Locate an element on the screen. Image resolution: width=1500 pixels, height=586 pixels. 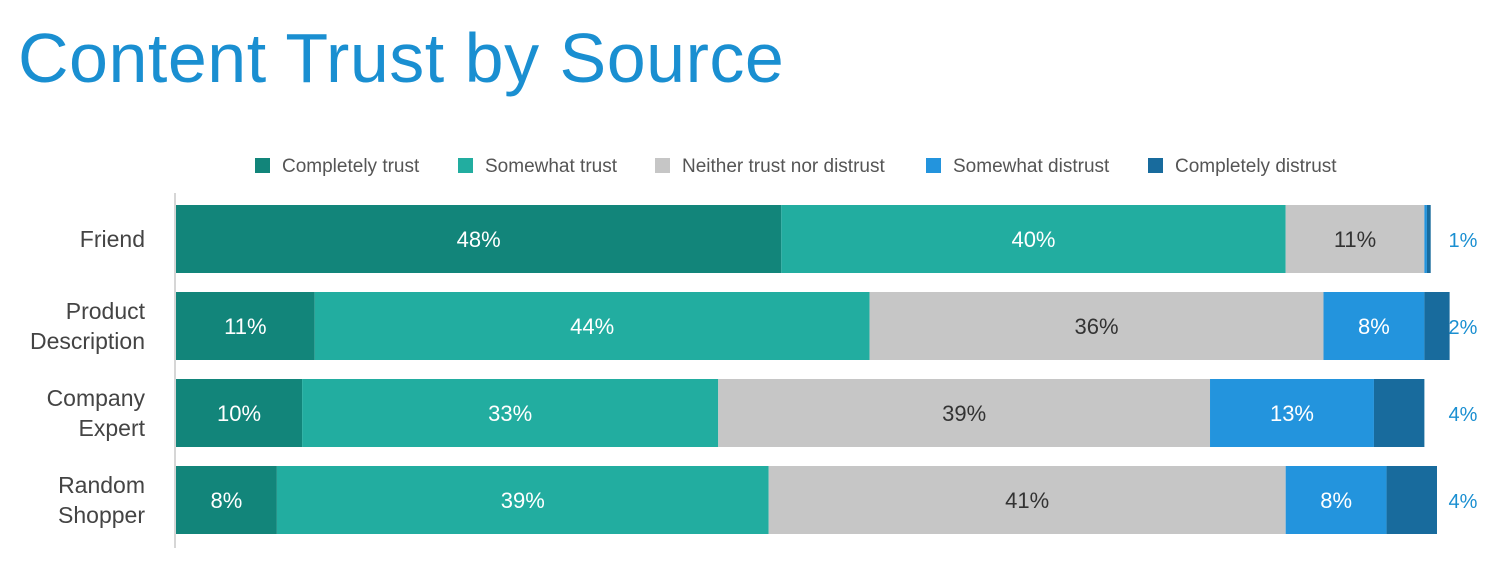
data-label-2-4: 8% is located at coordinates (1374, 326).